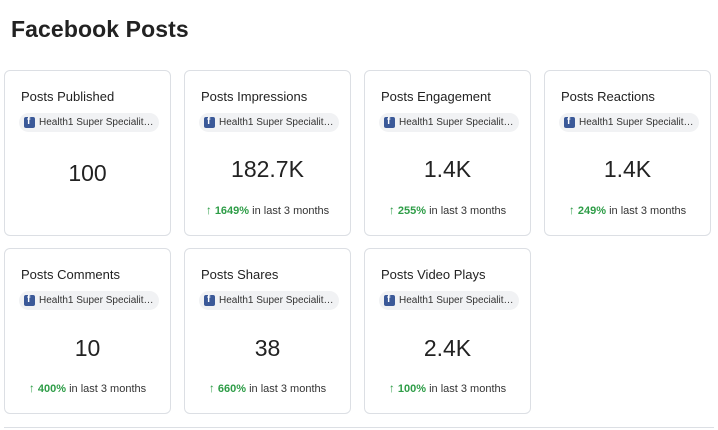  What do you see at coordinates (359, 427) in the screenshot?
I see `section-divider` at bounding box center [359, 427].